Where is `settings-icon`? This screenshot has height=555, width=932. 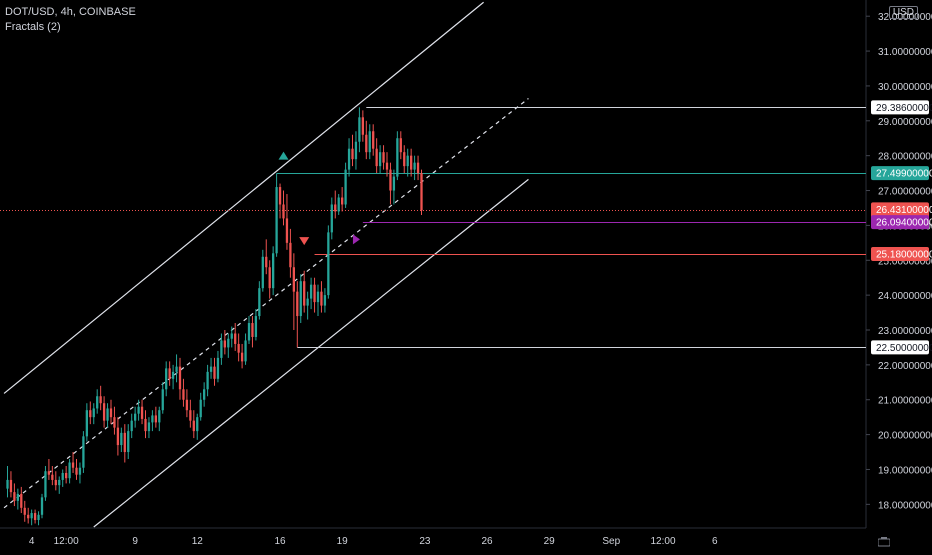 settings-icon is located at coordinates (884, 542).